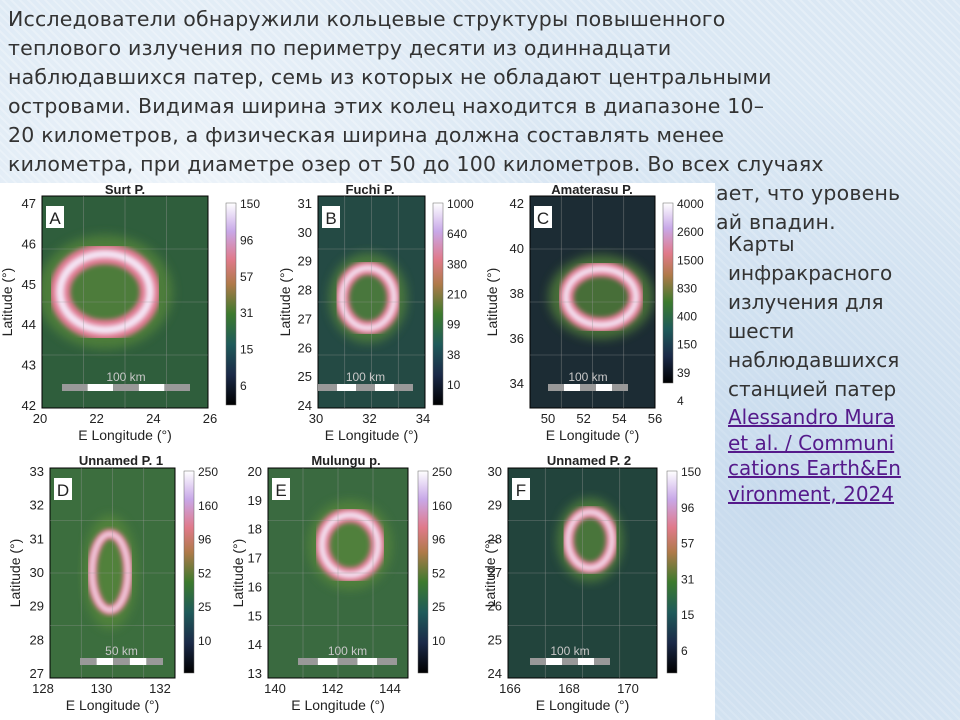 The width and height of the screenshot is (960, 720). Describe the element at coordinates (369, 418) in the screenshot. I see `x-tick-label: 32` at that location.